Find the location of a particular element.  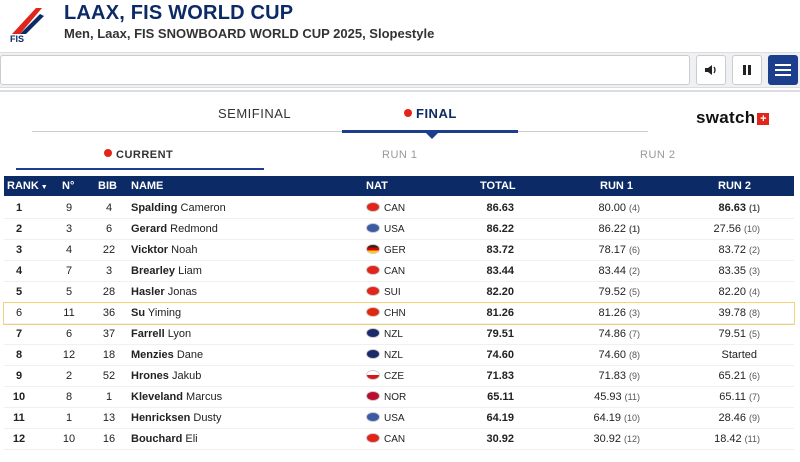

bib-cell: 36 is located at coordinates (109, 313).